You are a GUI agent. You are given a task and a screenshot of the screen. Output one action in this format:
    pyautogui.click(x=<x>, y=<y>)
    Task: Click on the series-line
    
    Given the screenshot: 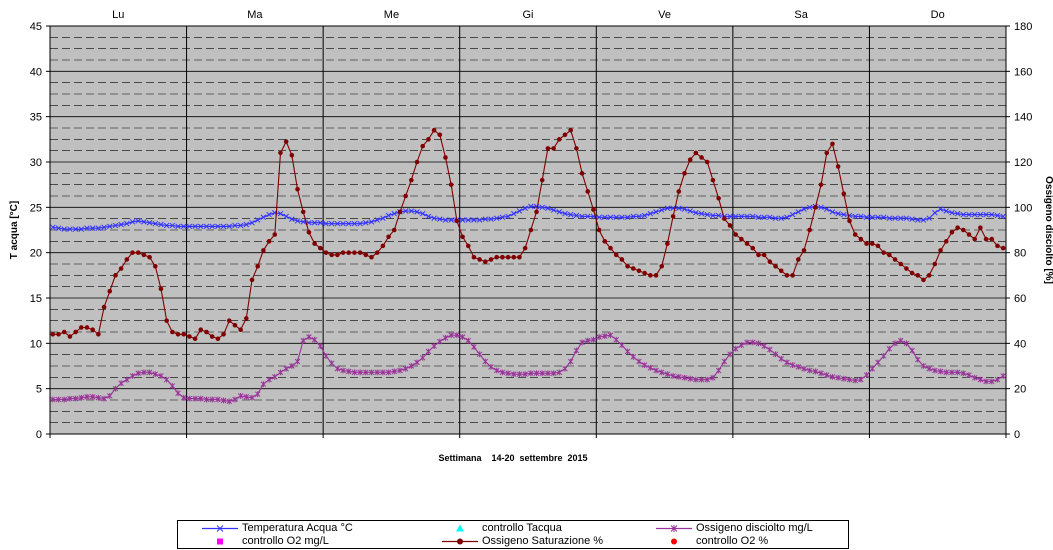 What is the action you would take?
    pyautogui.click(x=528, y=217)
    